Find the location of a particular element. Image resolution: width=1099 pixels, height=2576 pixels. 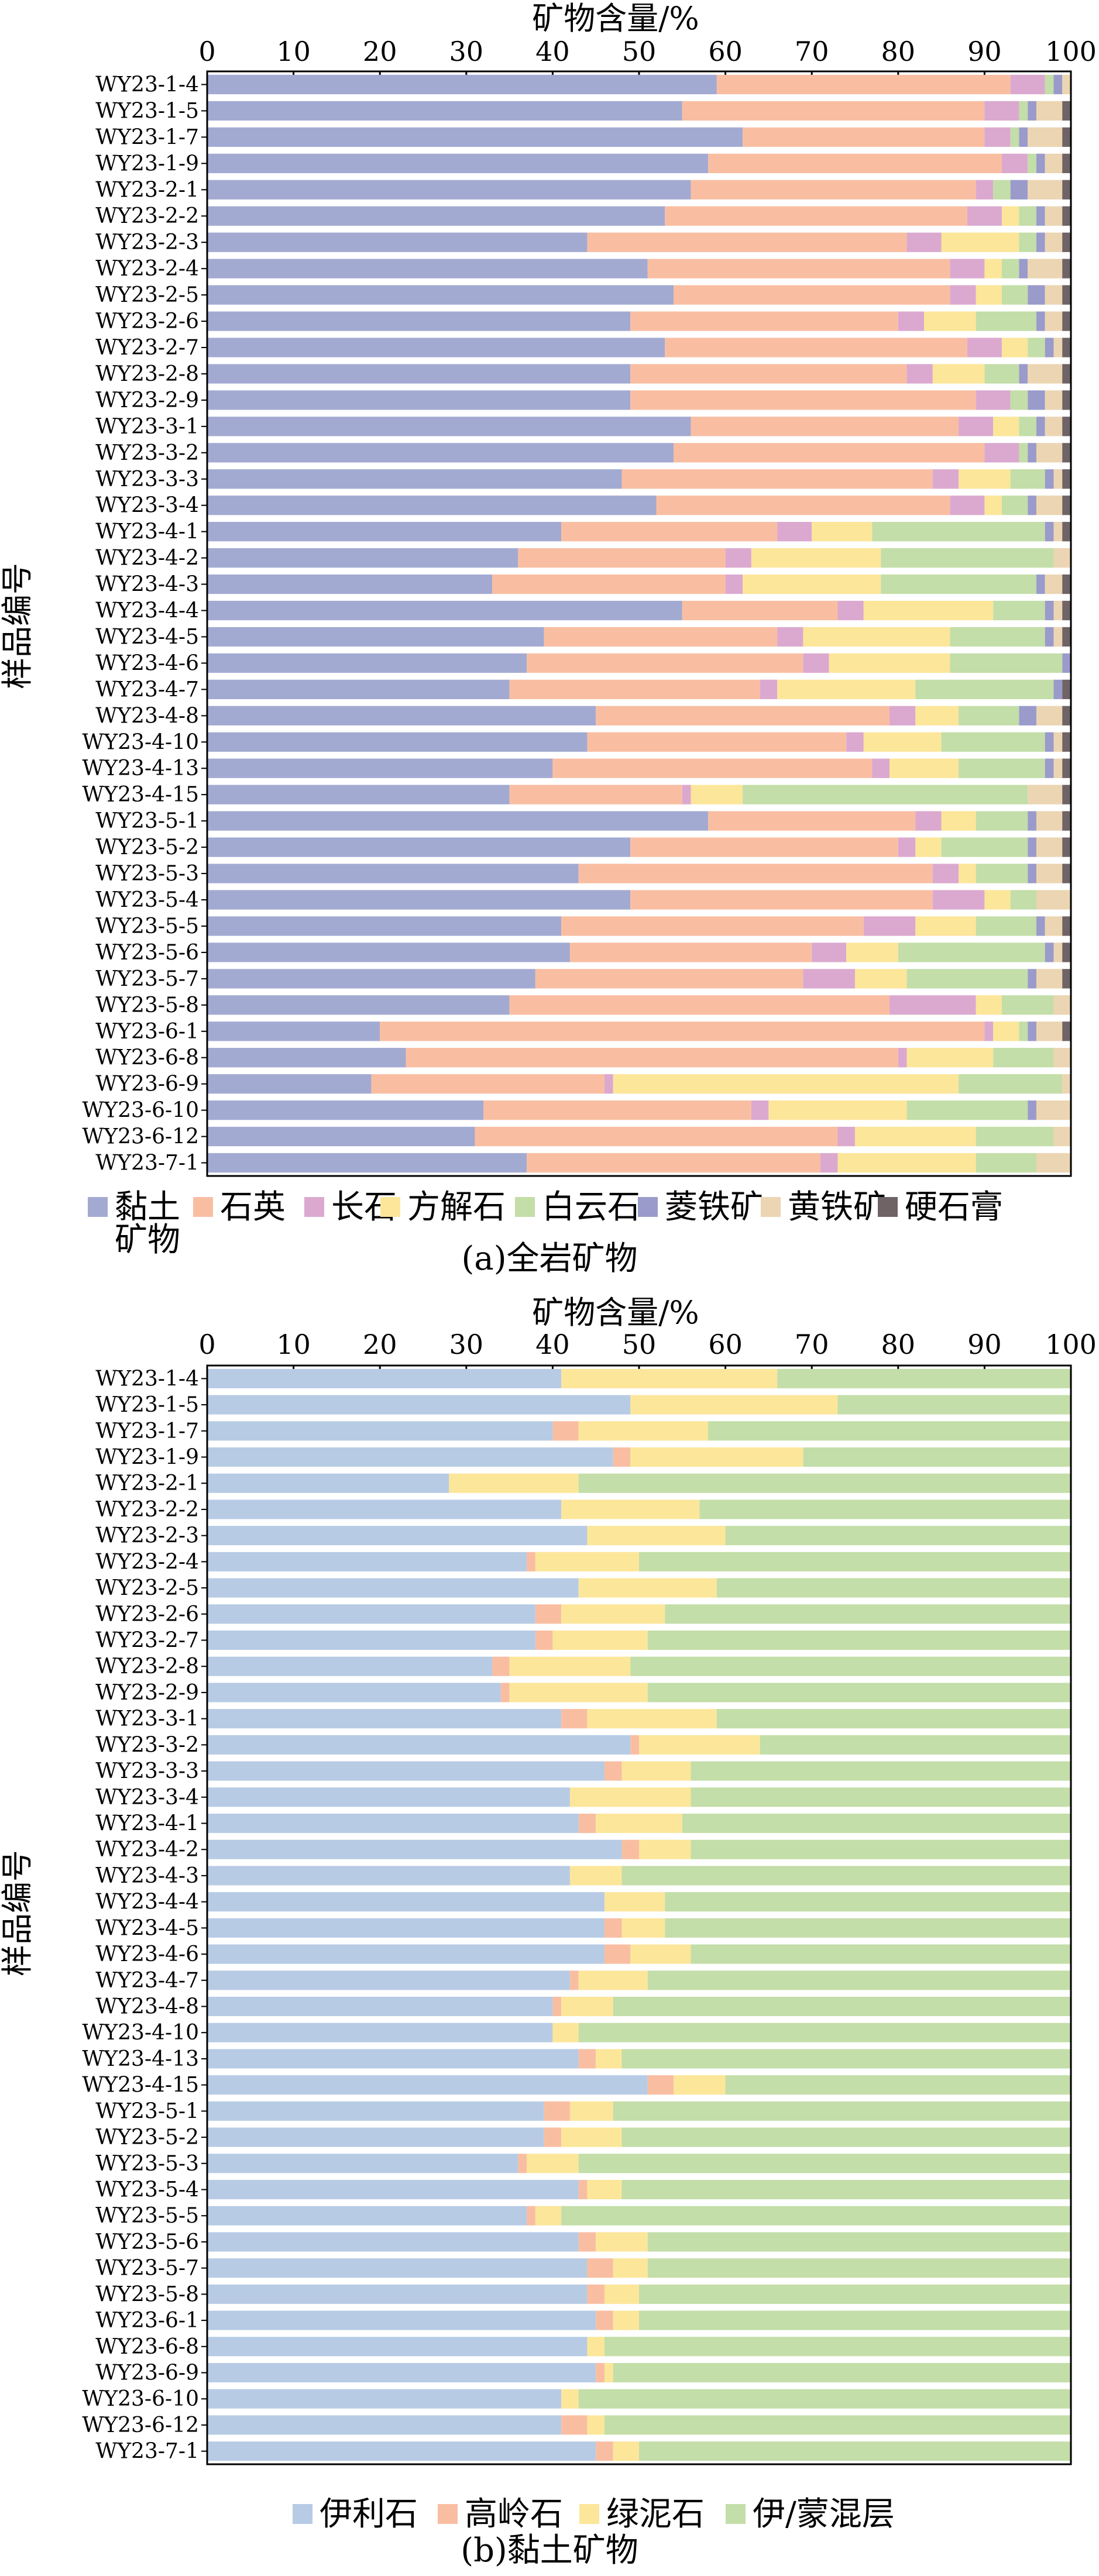

x-tick-label: 10 is located at coordinates (293, 52).